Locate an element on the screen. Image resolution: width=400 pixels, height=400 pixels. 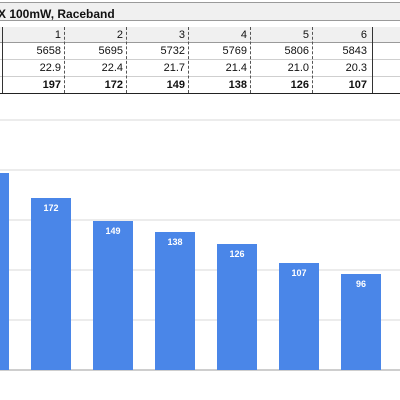
table-cell: 21.0 is located at coordinates (298, 68).